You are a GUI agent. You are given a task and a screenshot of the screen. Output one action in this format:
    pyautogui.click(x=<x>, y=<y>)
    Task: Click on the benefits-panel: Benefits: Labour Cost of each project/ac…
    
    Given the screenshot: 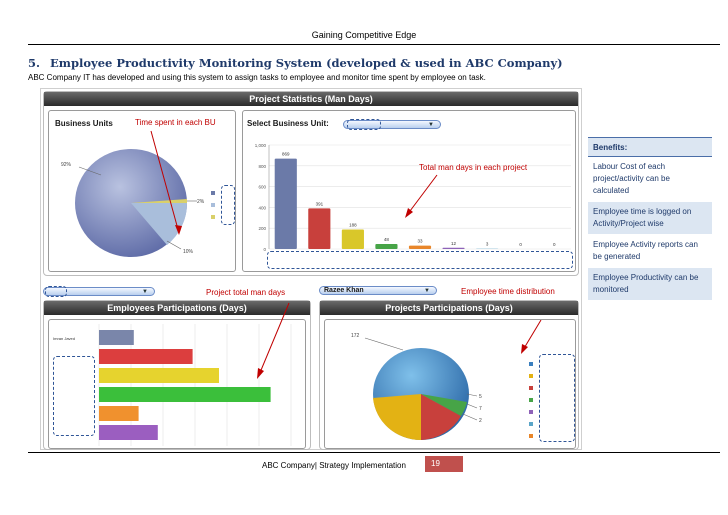 What is the action you would take?
    pyautogui.click(x=650, y=219)
    